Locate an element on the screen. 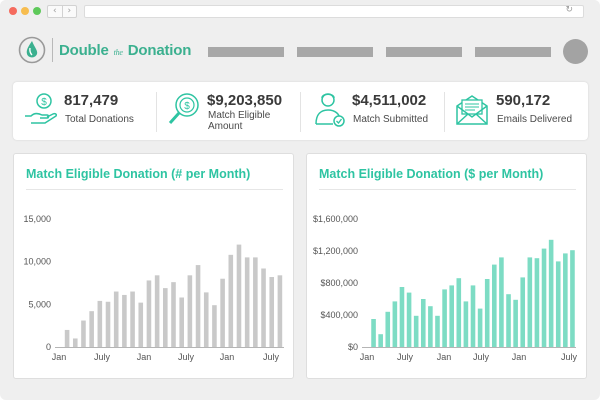 The width and height of the screenshot is (600, 400). stat-divider is located at coordinates (156, 112).